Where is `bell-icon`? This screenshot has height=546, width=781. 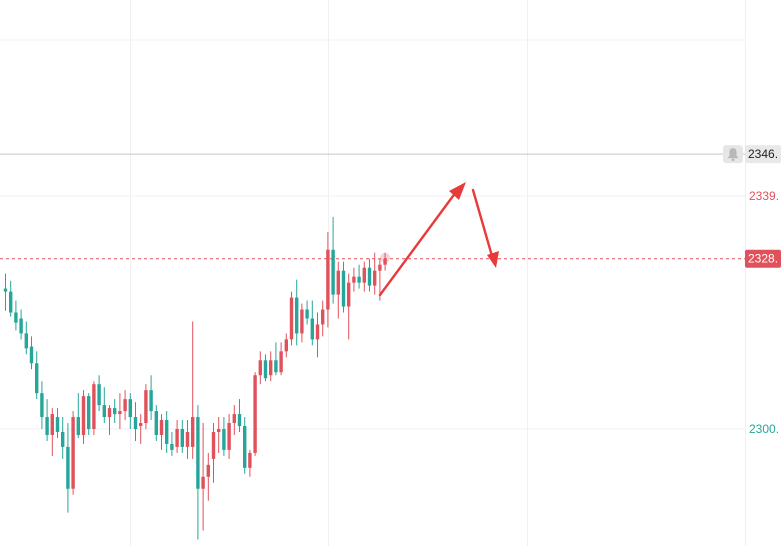
bell-icon is located at coordinates (733, 154).